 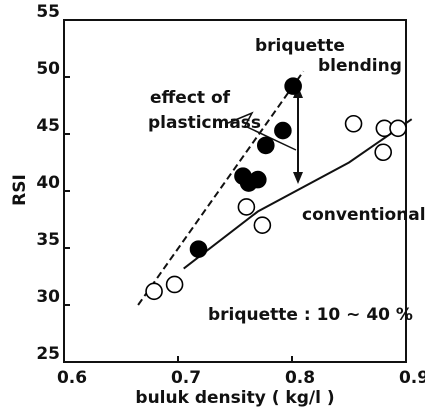 I want to click on x-tick-label: 0.8, so click(x=300, y=378).